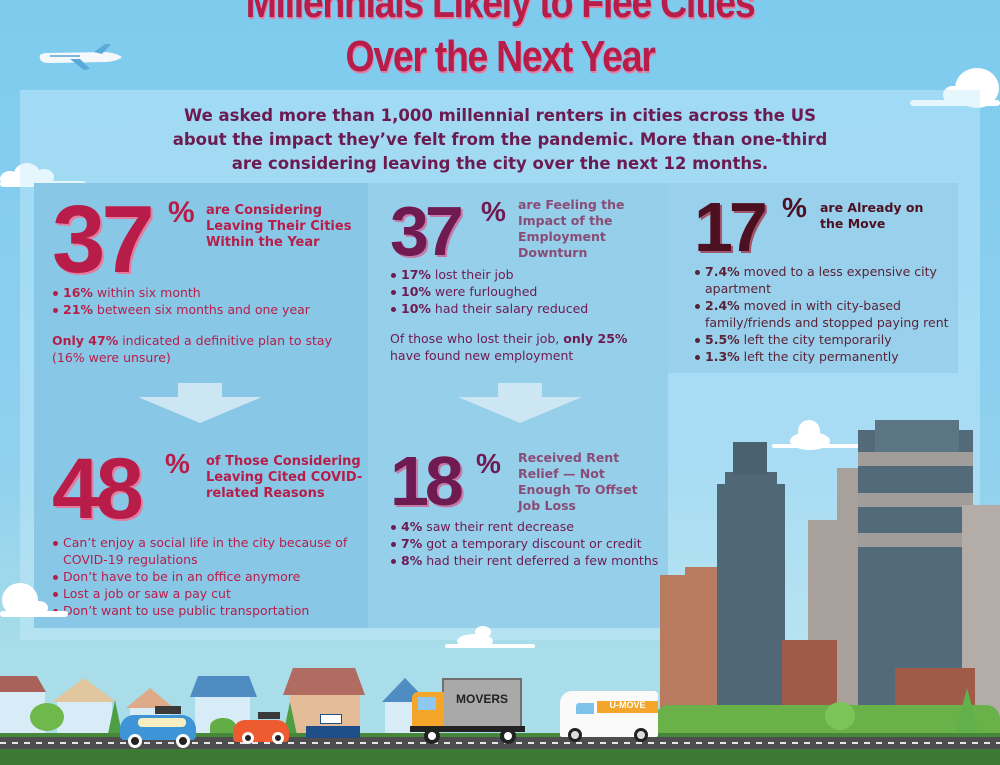 This screenshot has height=765, width=1000. What do you see at coordinates (500, 757) in the screenshot?
I see `grass` at bounding box center [500, 757].